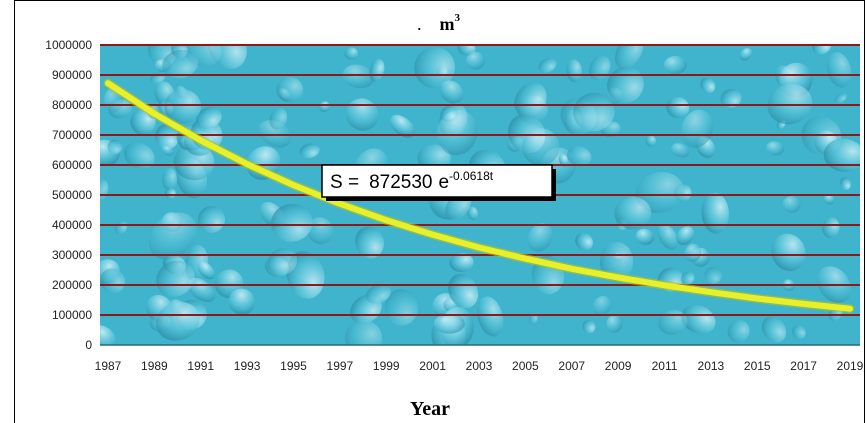 The image size is (867, 423). What do you see at coordinates (386, 366) in the screenshot?
I see `x-tick-label: 1999` at bounding box center [386, 366].